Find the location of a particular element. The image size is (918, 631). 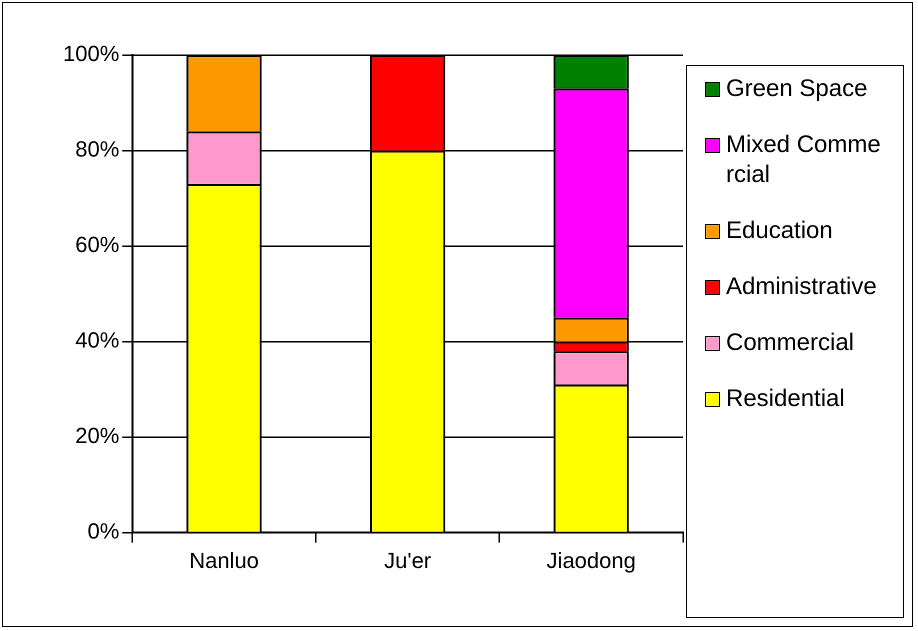

legend-label: Mixed Commercial is located at coordinates (804, 160).